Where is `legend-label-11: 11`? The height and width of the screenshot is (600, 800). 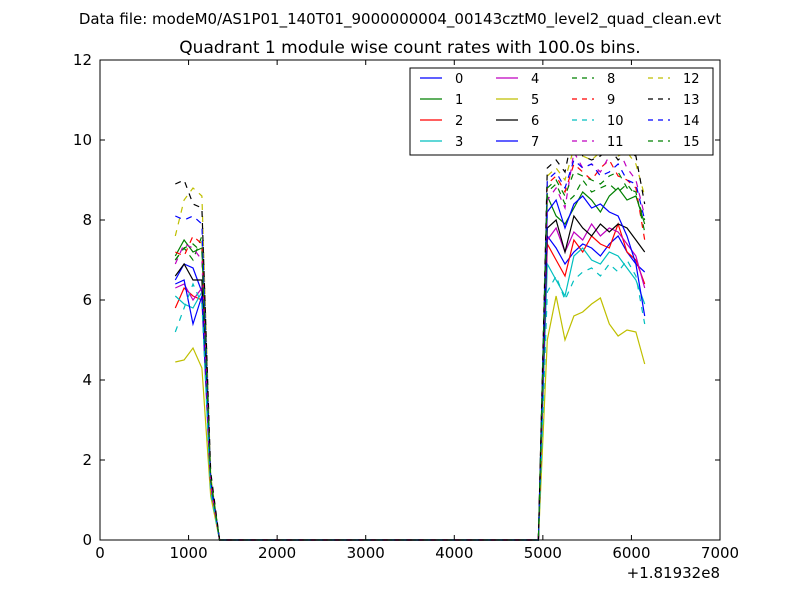
legend-label-11: 11 is located at coordinates (615, 142).